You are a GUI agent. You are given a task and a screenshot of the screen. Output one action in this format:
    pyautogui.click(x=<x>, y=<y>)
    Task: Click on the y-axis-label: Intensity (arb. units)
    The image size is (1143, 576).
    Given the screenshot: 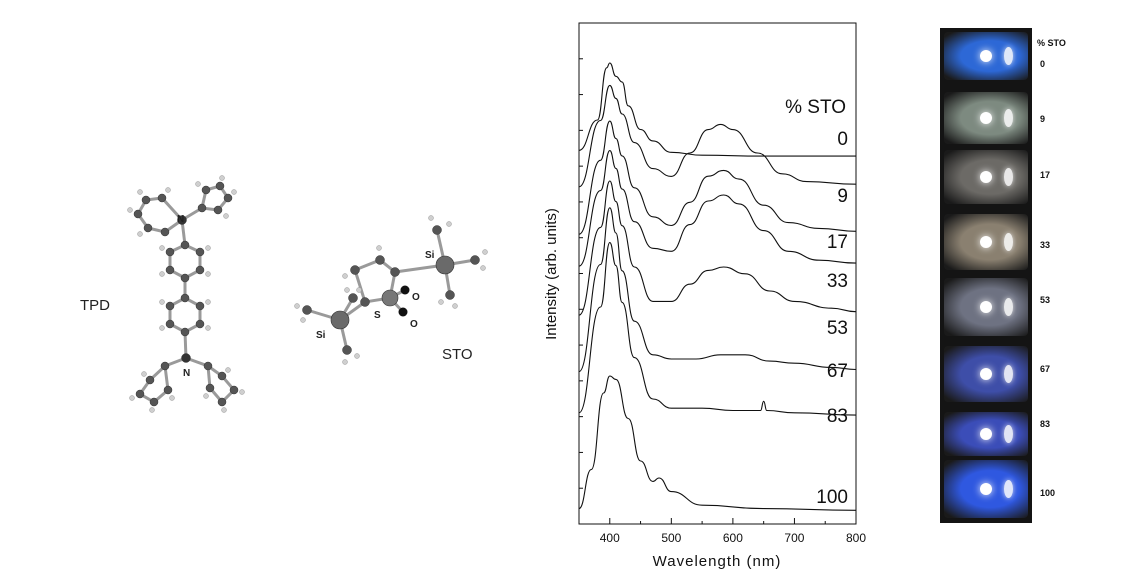 What is the action you would take?
    pyautogui.click(x=551, y=274)
    